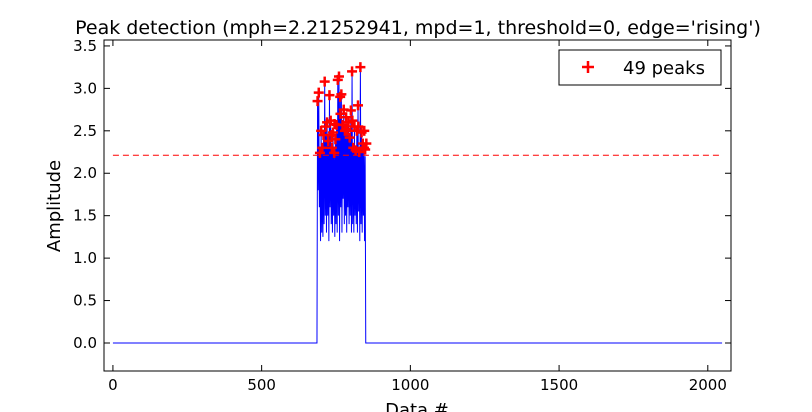  Describe the element at coordinates (664, 68) in the screenshot. I see `legend-entry-peaks: 49 peaks` at that location.